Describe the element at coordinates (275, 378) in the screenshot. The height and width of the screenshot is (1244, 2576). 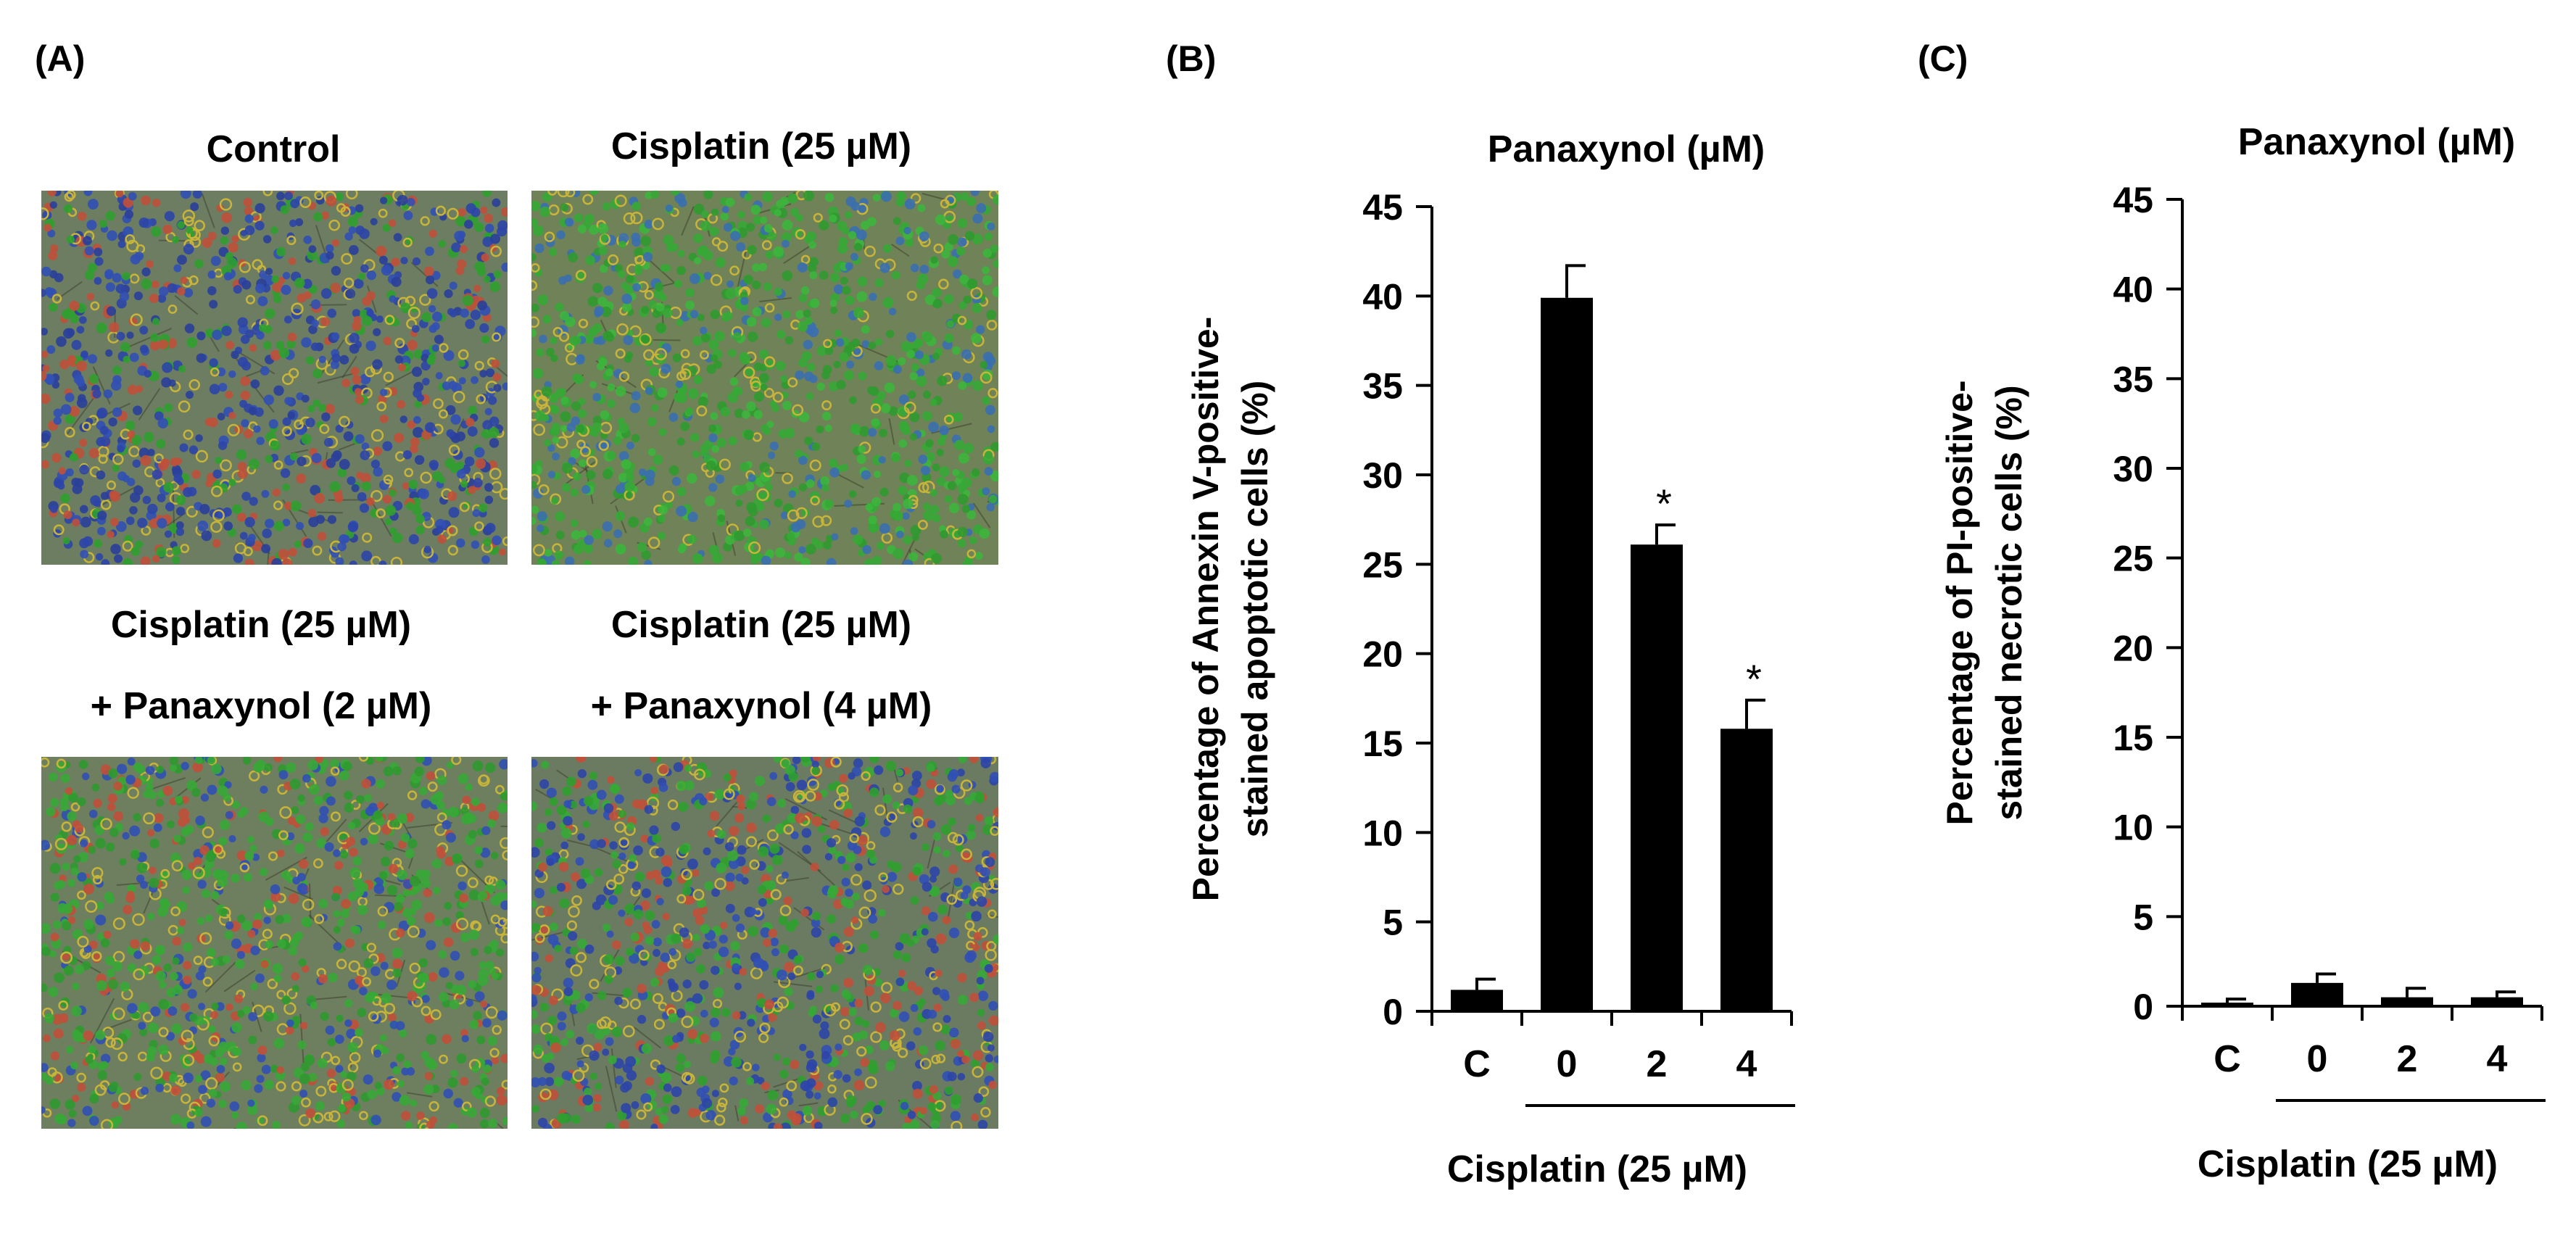
I see `micrograph-control` at that location.